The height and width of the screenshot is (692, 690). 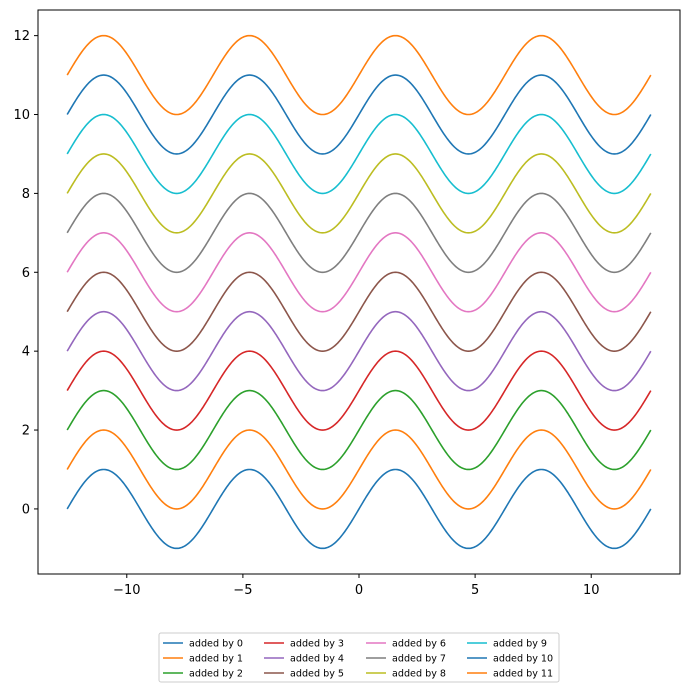 I want to click on y-tick-label: 10, so click(x=21, y=115).